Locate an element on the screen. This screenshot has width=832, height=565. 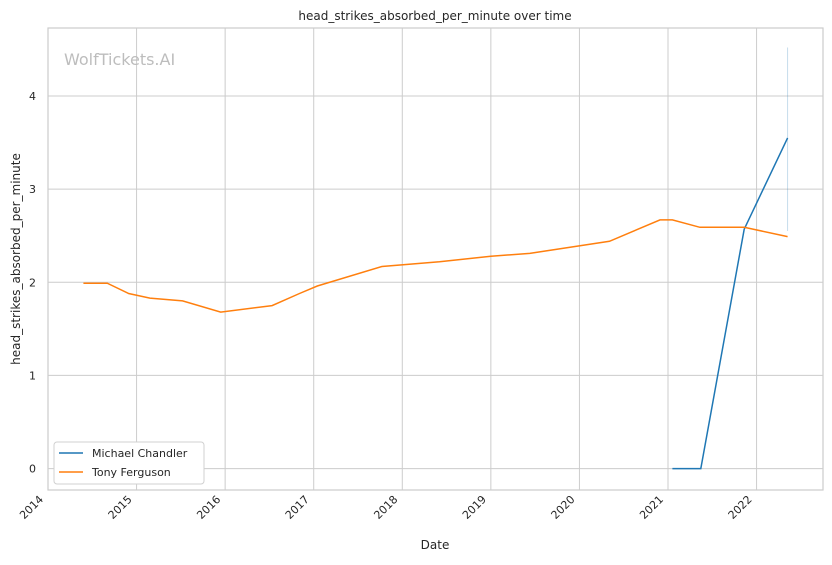
x-axis-label: Date is located at coordinates (435, 545).